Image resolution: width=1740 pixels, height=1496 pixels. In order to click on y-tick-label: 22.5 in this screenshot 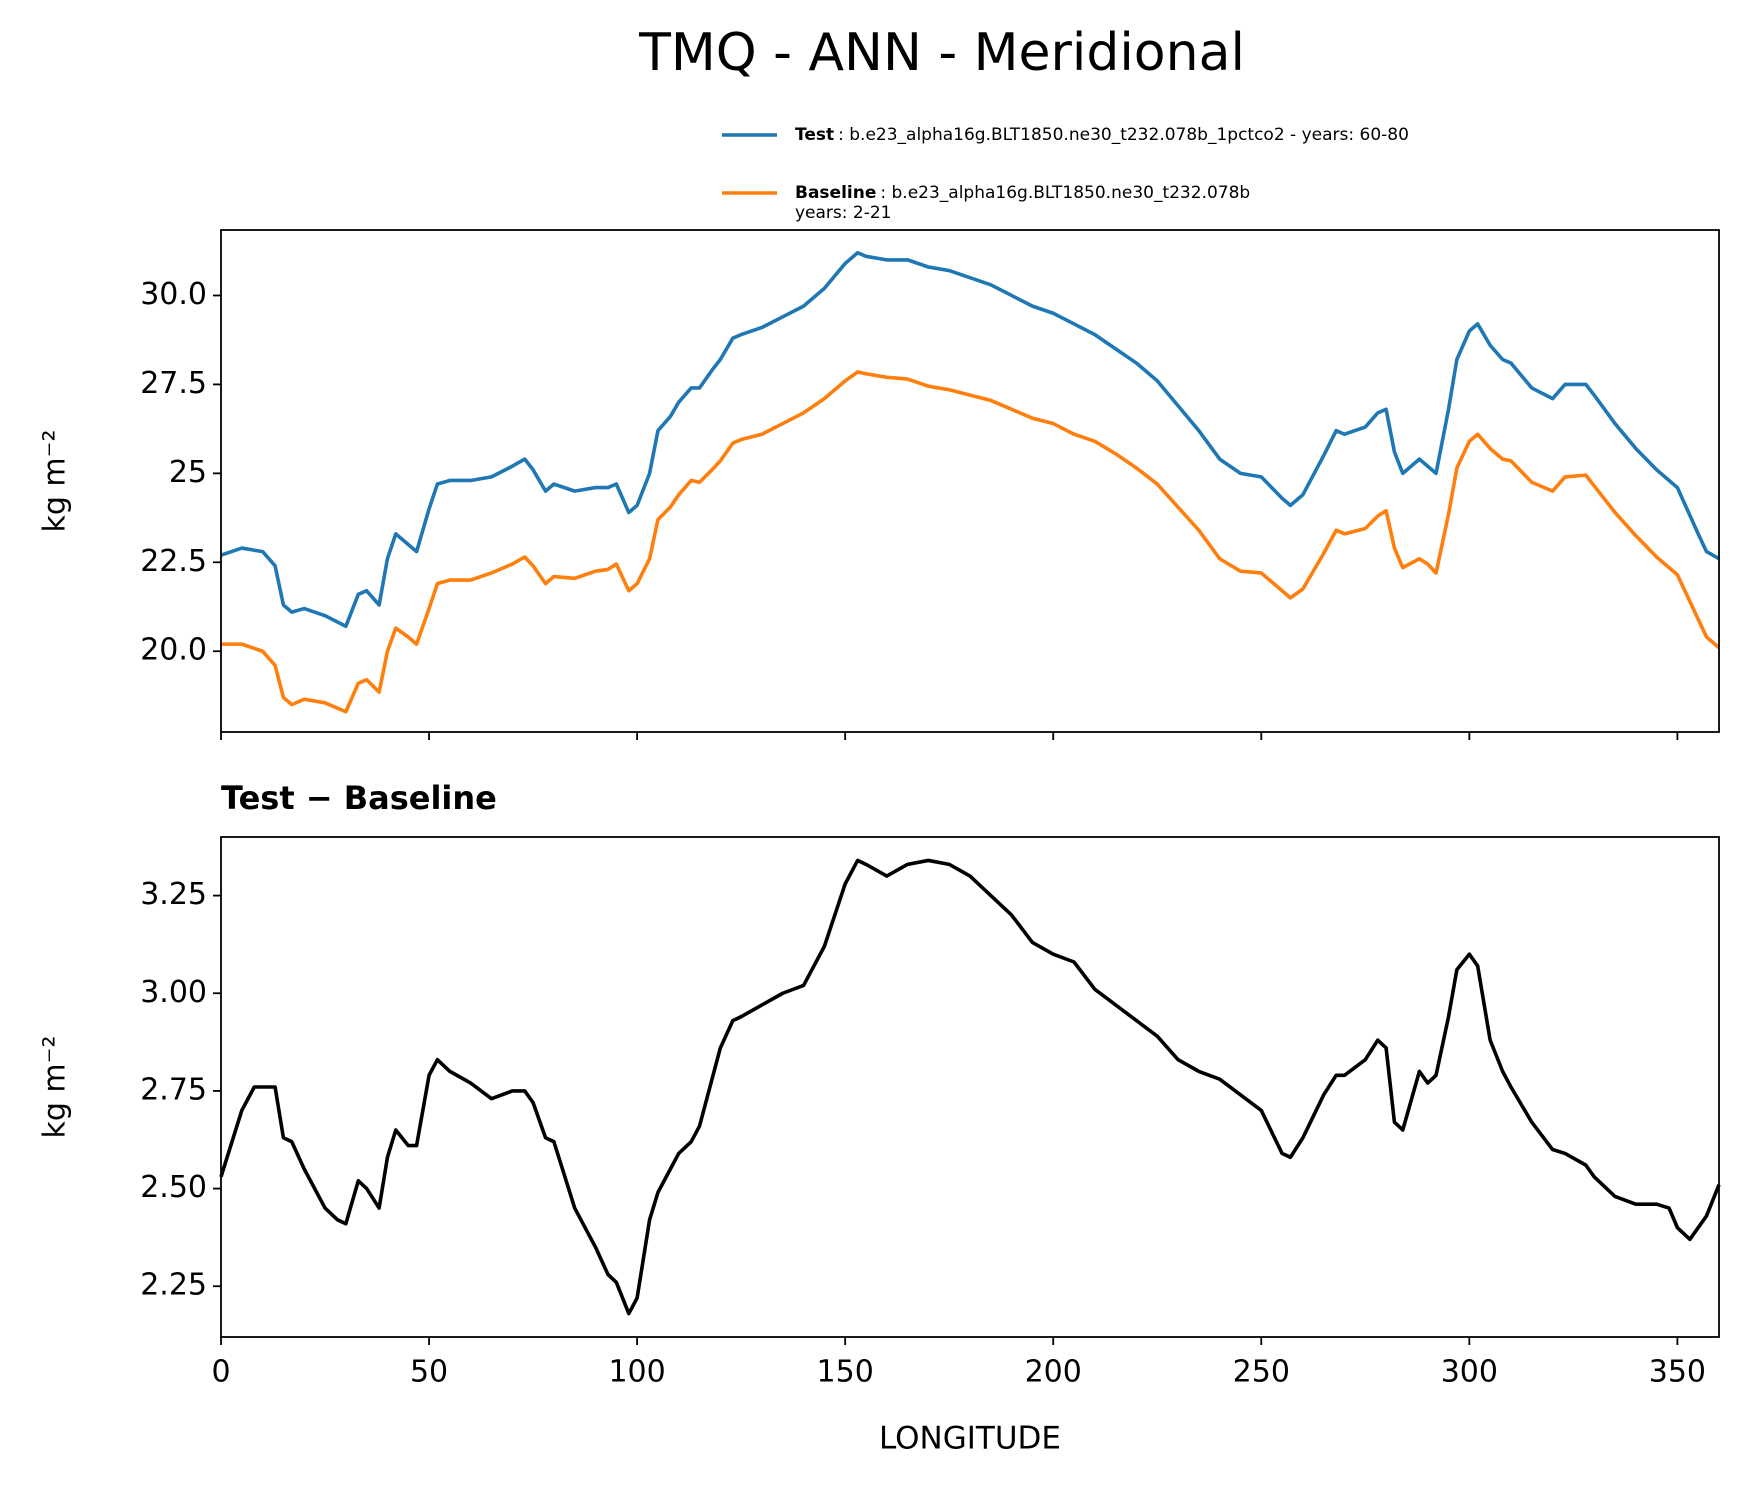, I will do `click(173, 561)`.